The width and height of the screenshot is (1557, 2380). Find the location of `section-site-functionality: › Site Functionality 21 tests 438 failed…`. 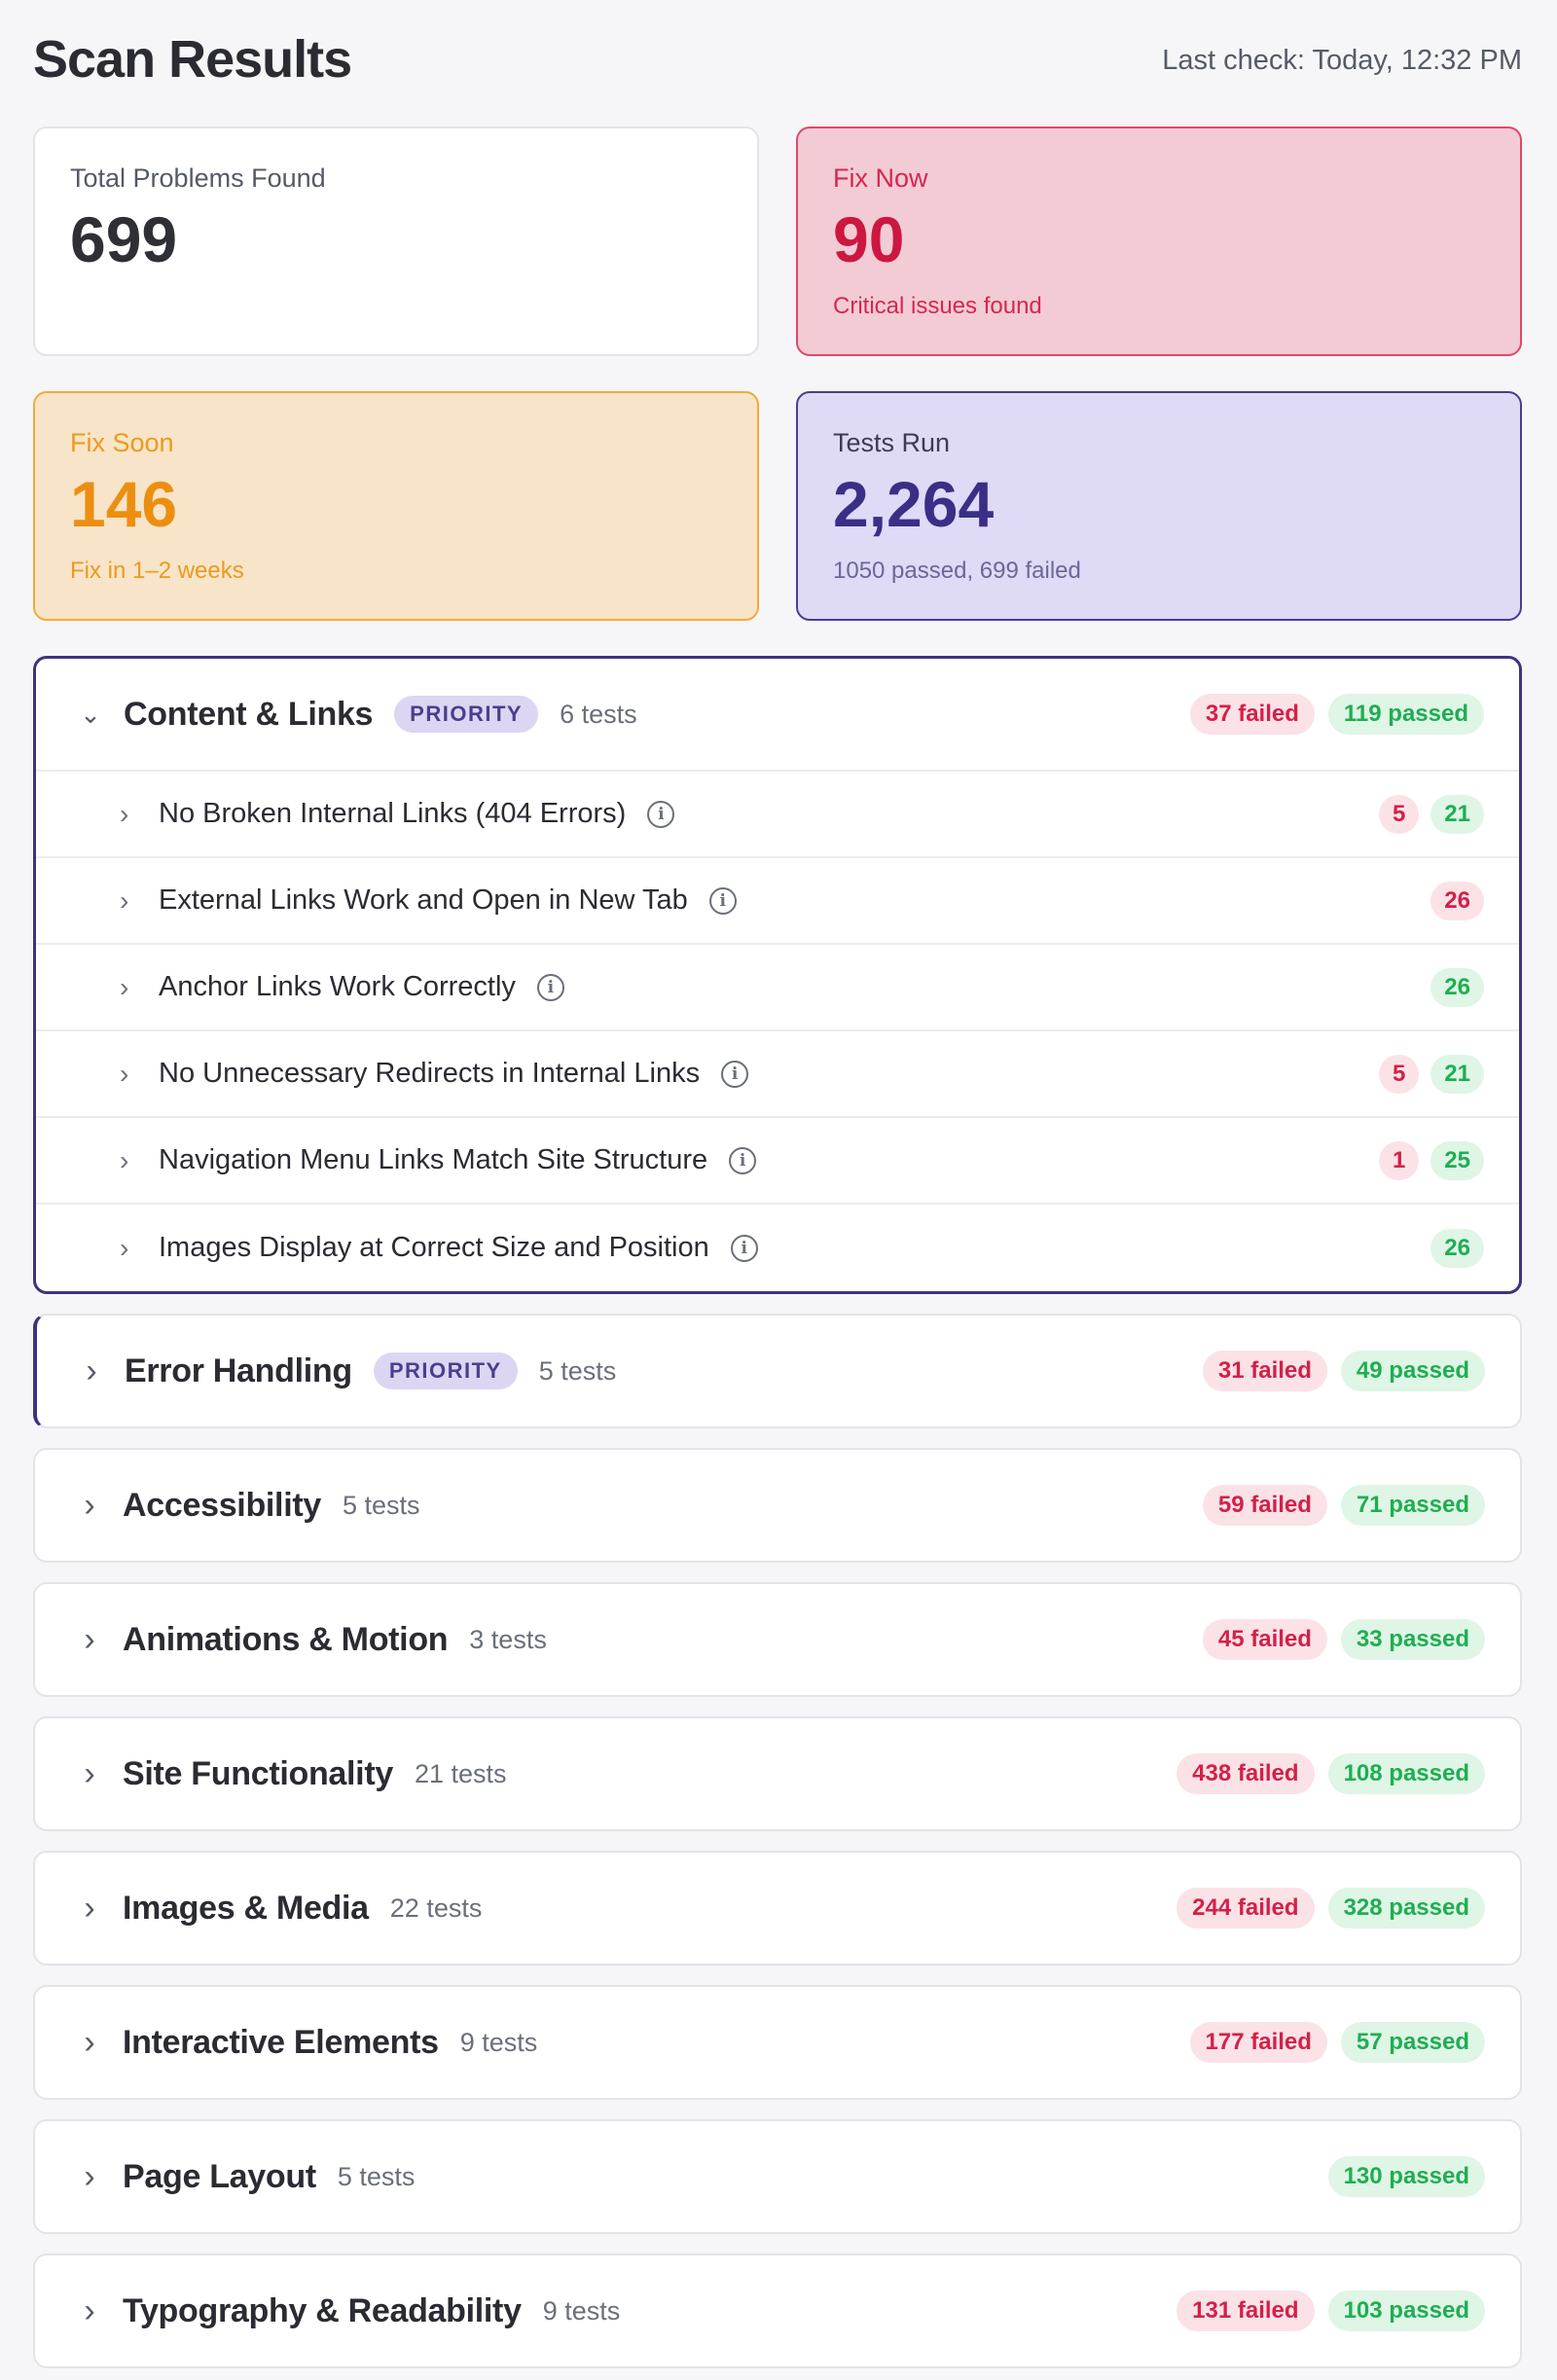

section-site-functionality: › Site Functionality 21 tests 438 failed… is located at coordinates (778, 1773).